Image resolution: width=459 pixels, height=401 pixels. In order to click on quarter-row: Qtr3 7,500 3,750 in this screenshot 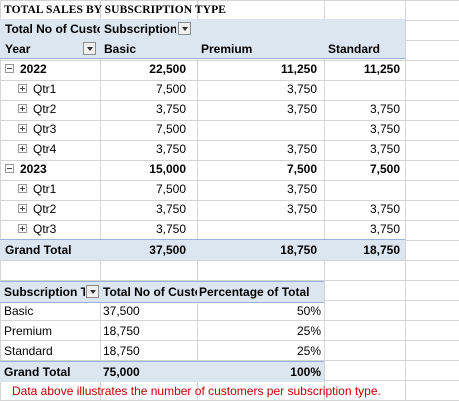, I will do `click(202, 129)`.